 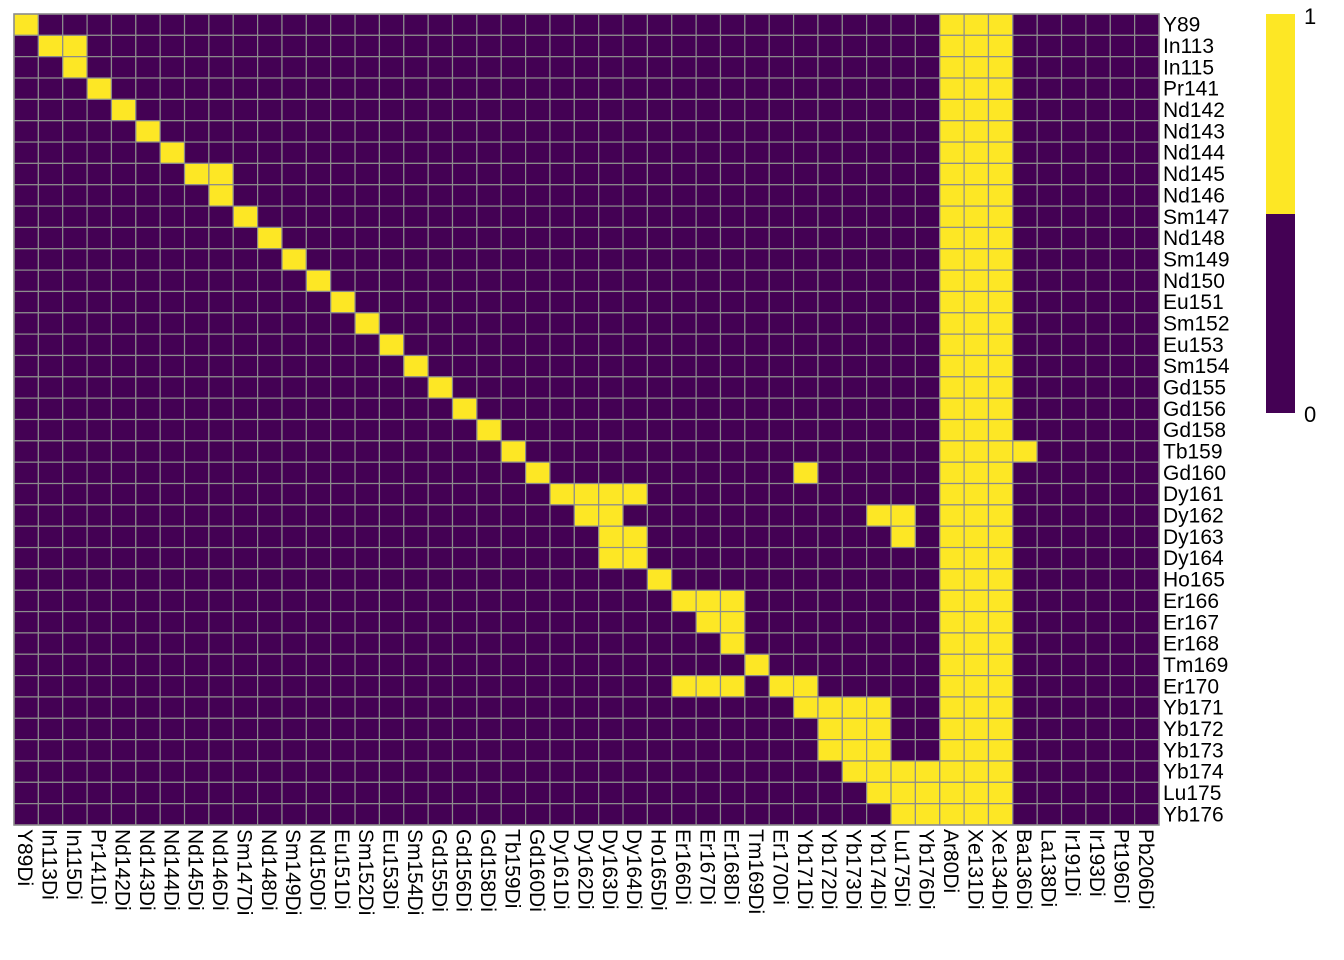 What do you see at coordinates (365, 872) in the screenshot?
I see `column-label: Sm152Di` at bounding box center [365, 872].